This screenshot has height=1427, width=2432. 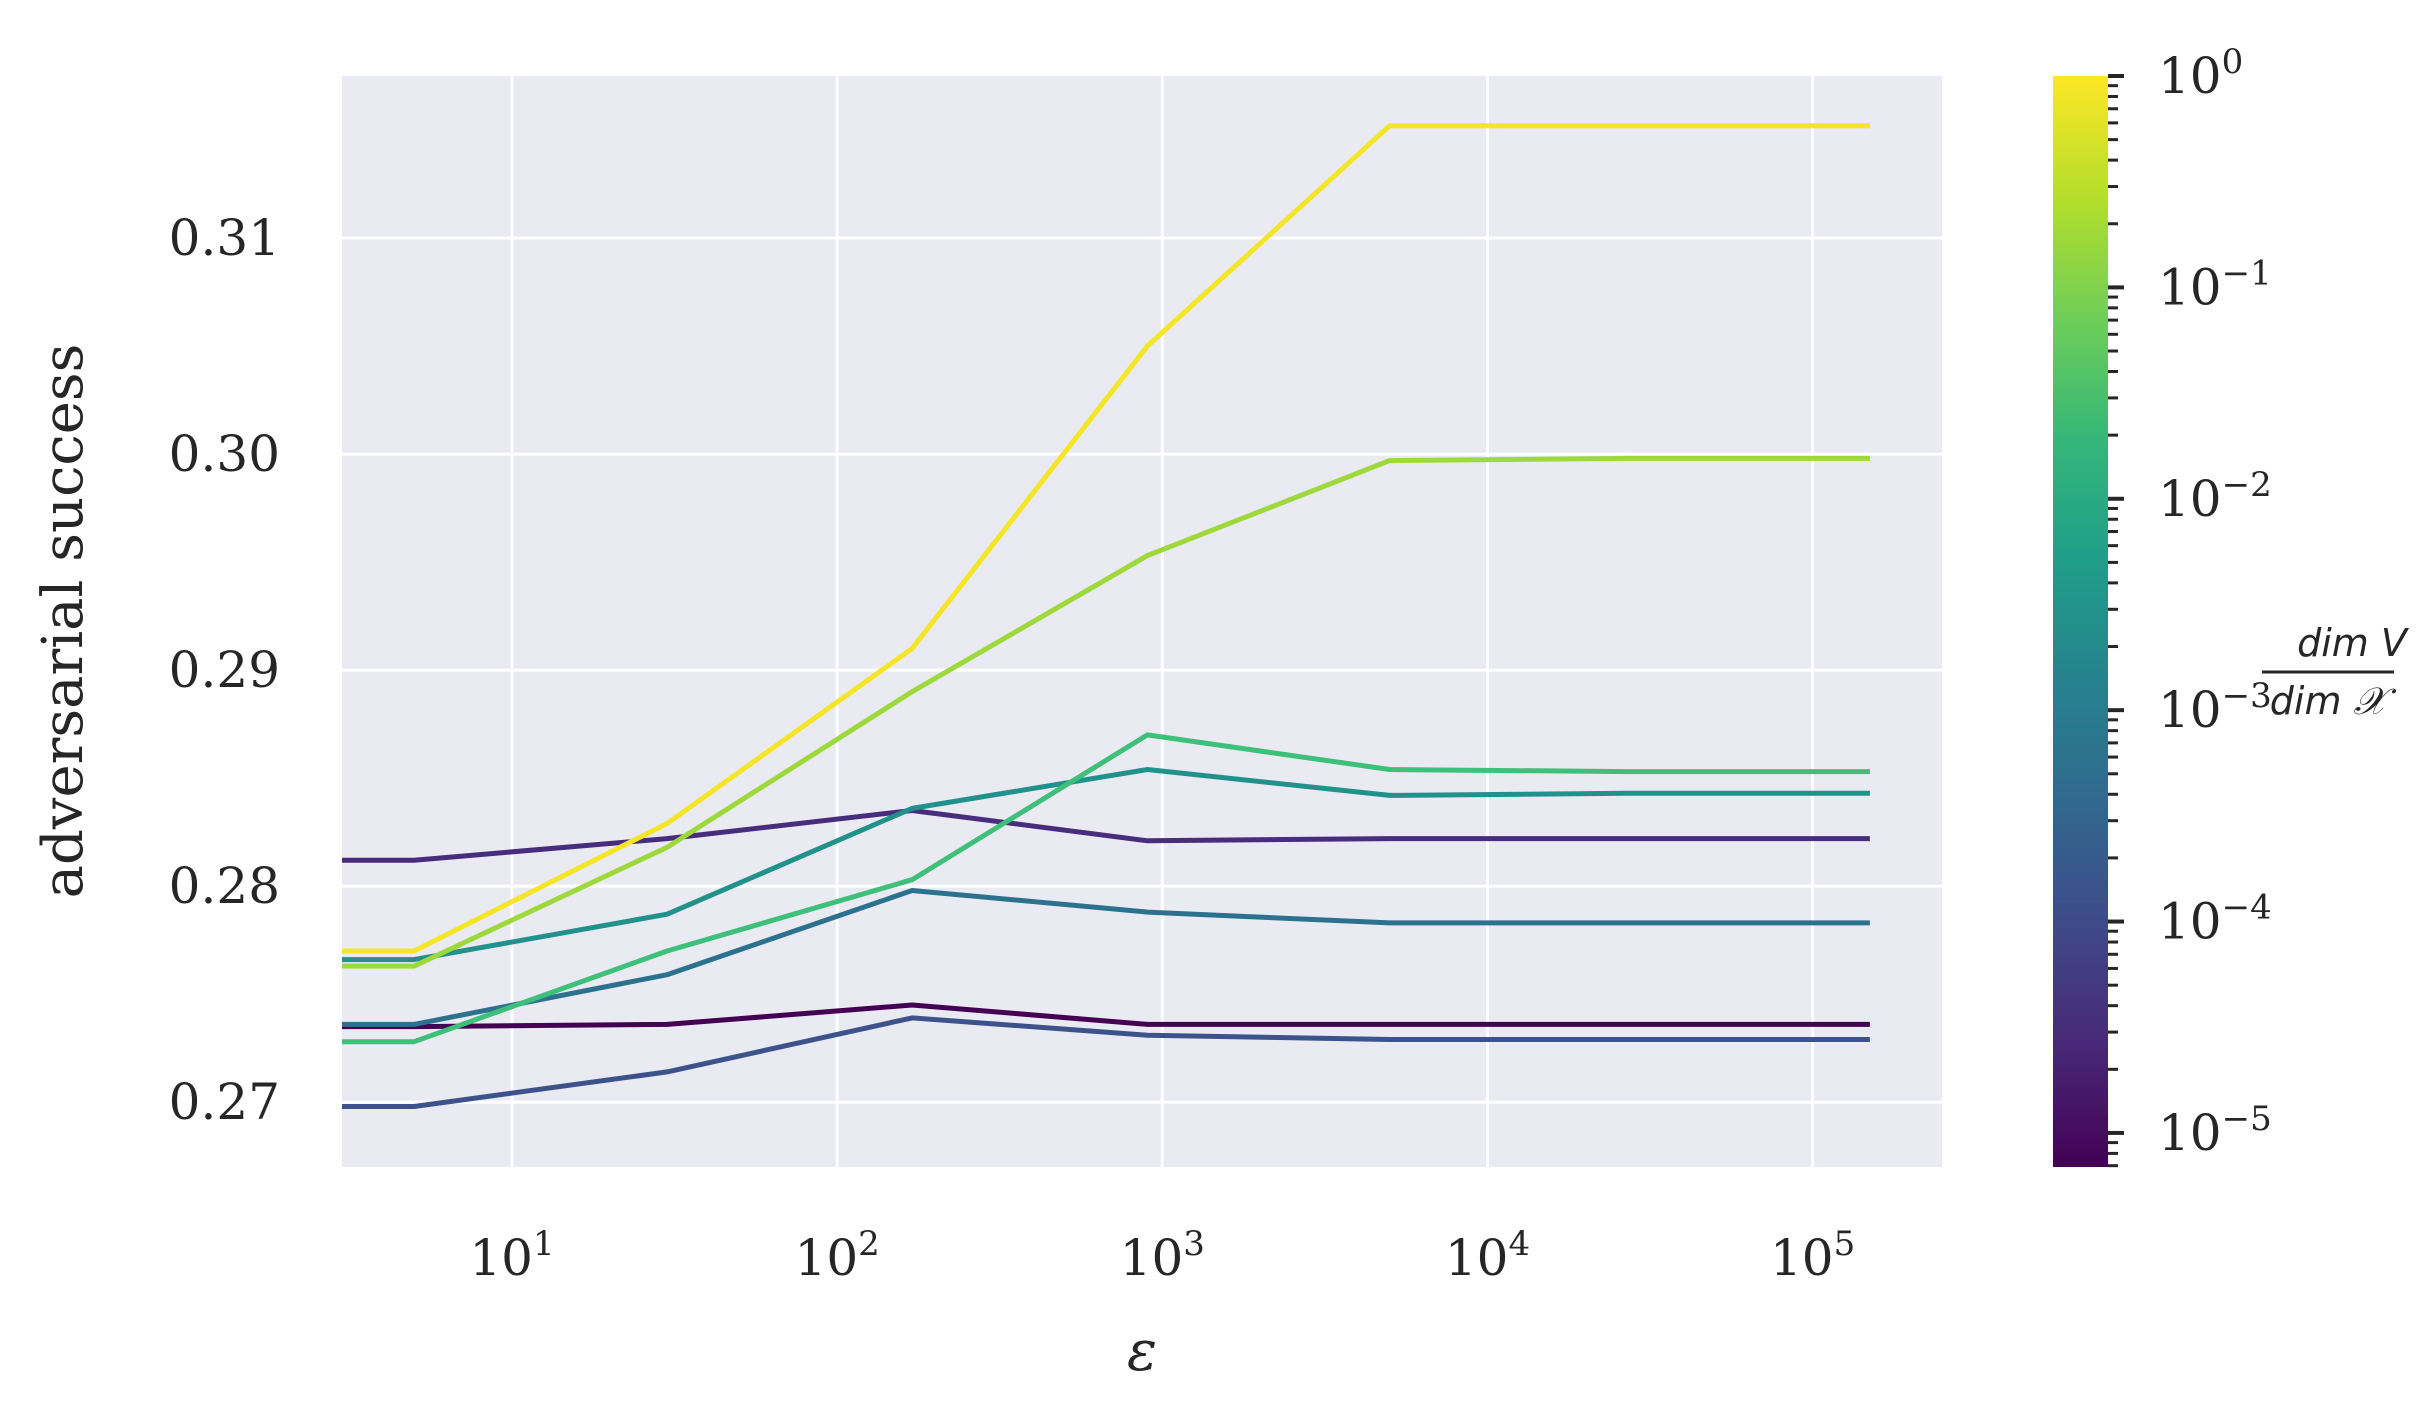 I want to click on colorbar-tick-label: 10⁻², so click(x=2215, y=496).